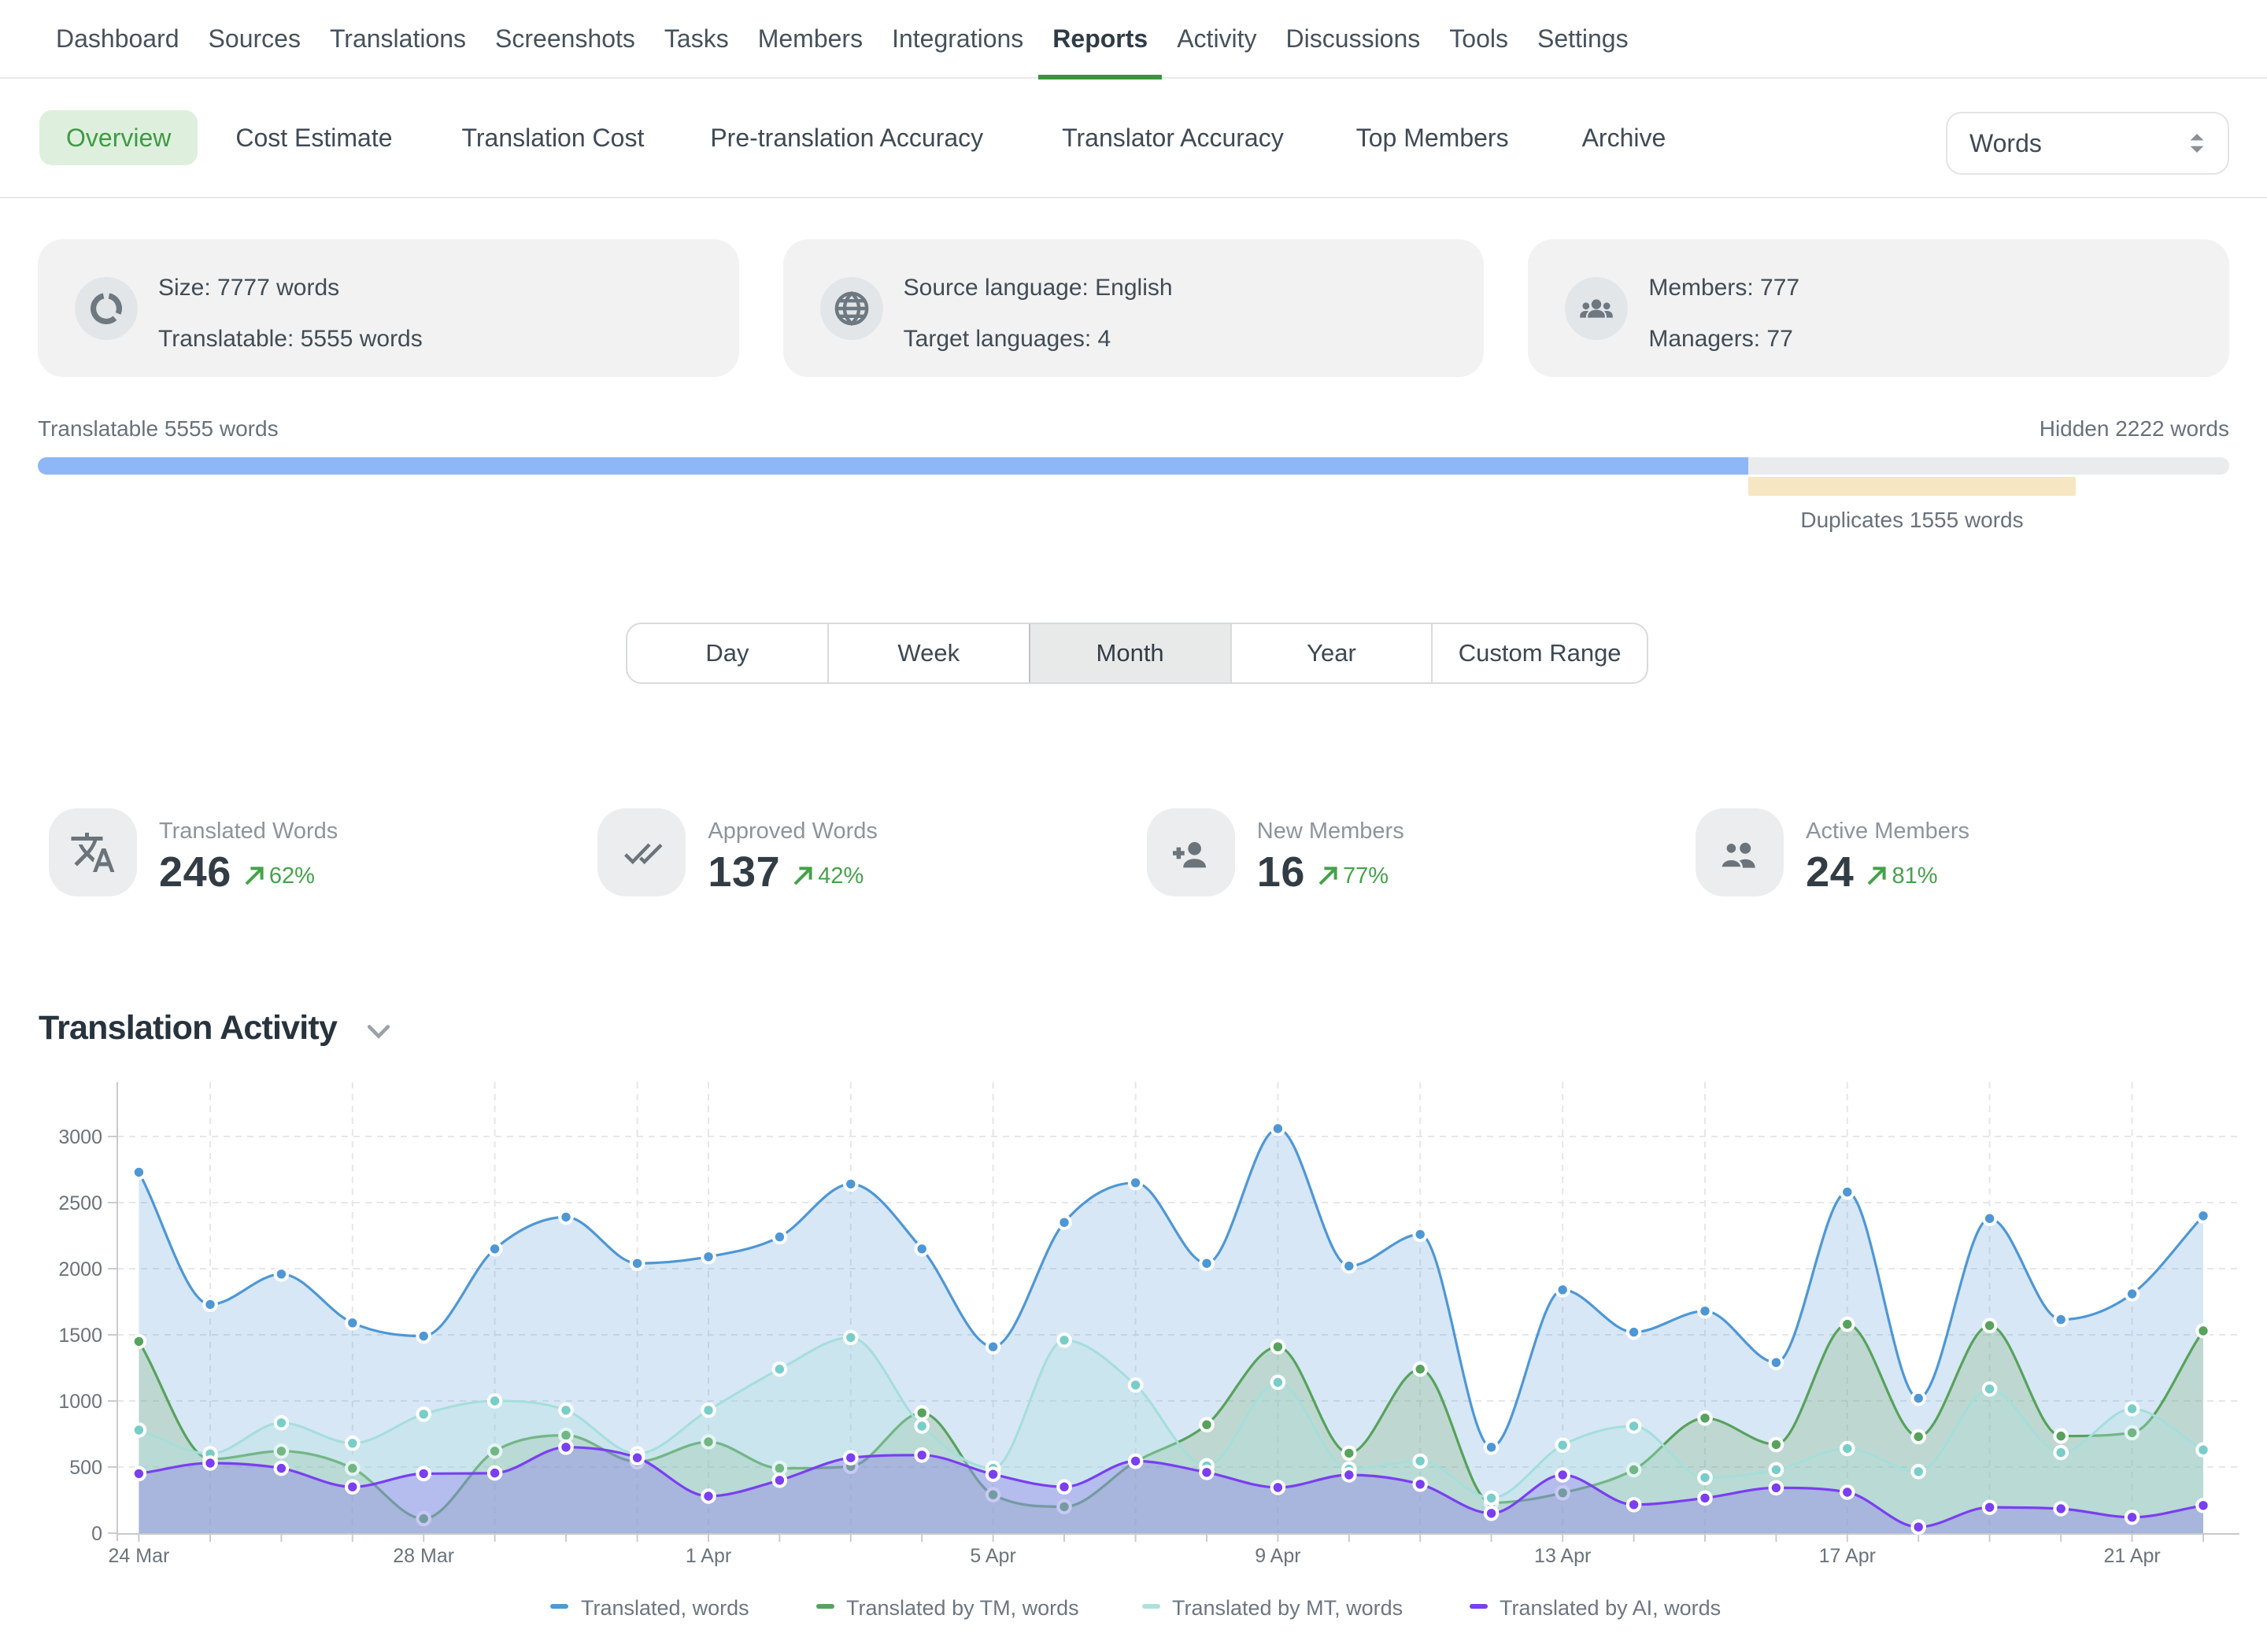 This screenshot has height=1652, width=2267. I want to click on svg-text: 17 Apr, so click(1848, 1556).